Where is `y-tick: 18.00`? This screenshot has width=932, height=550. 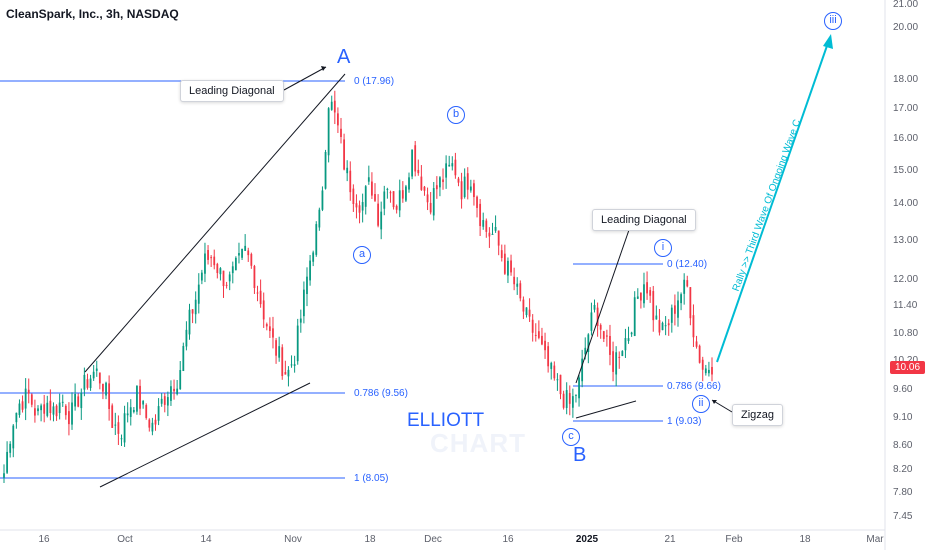
y-tick: 18.00 is located at coordinates (906, 79).